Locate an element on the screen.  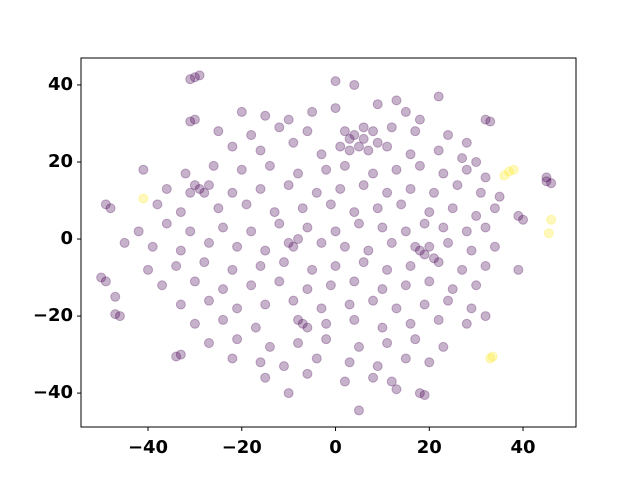
y-tick-label: −40 is located at coordinates (53, 392).